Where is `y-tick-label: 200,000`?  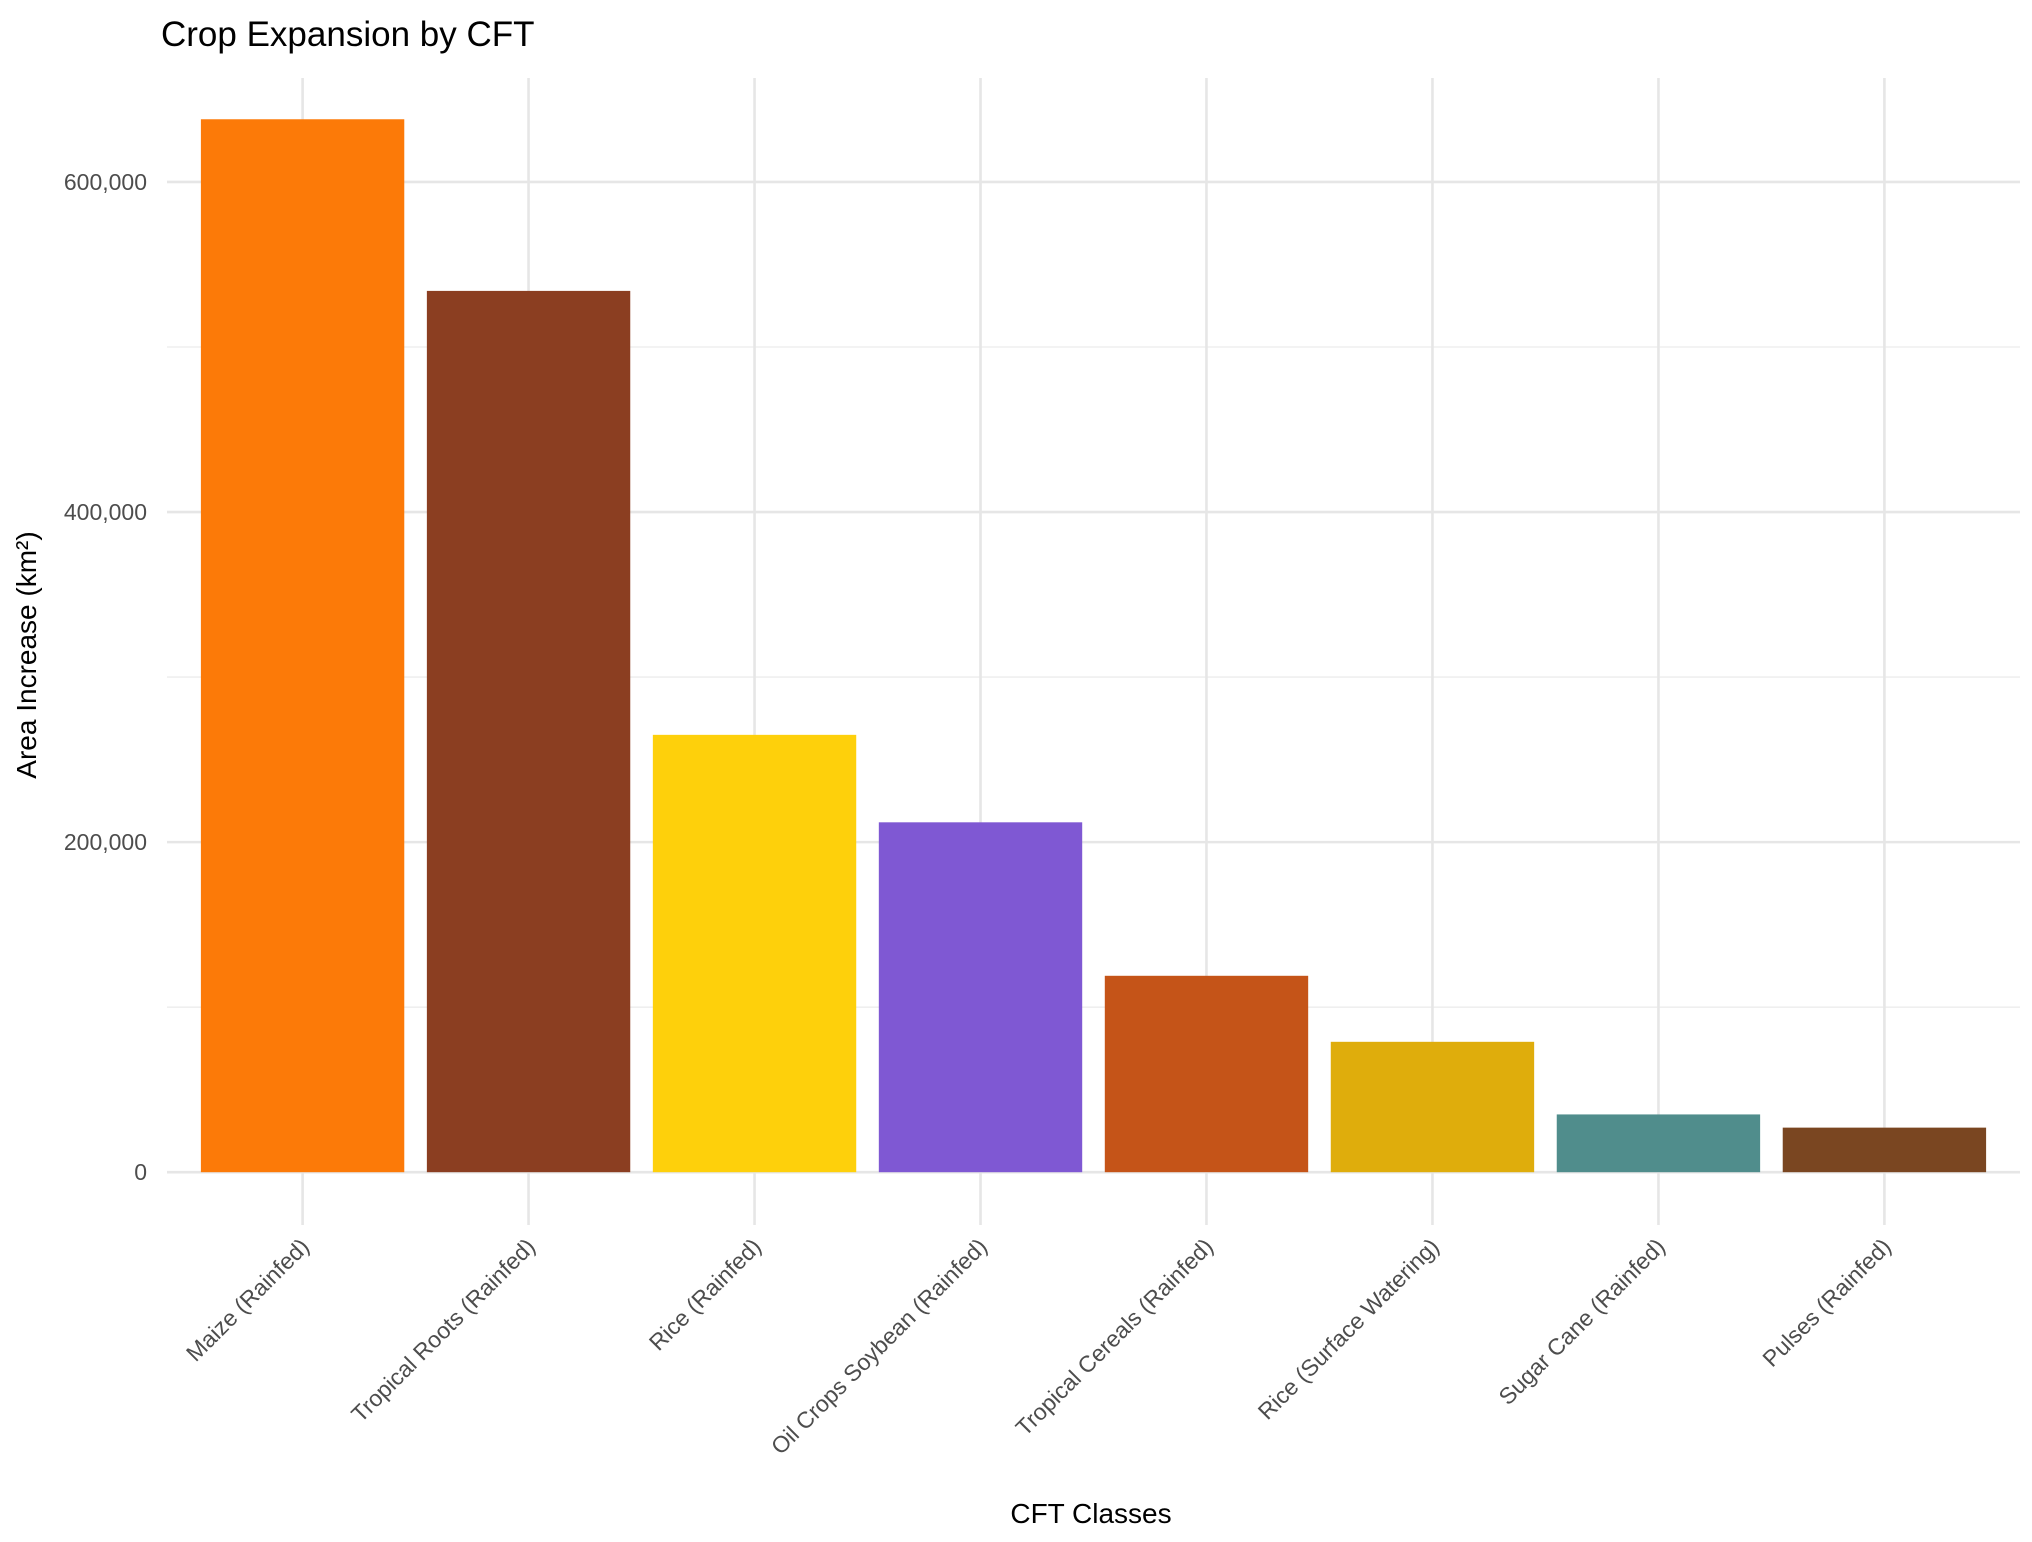
y-tick-label: 200,000 is located at coordinates (105, 842).